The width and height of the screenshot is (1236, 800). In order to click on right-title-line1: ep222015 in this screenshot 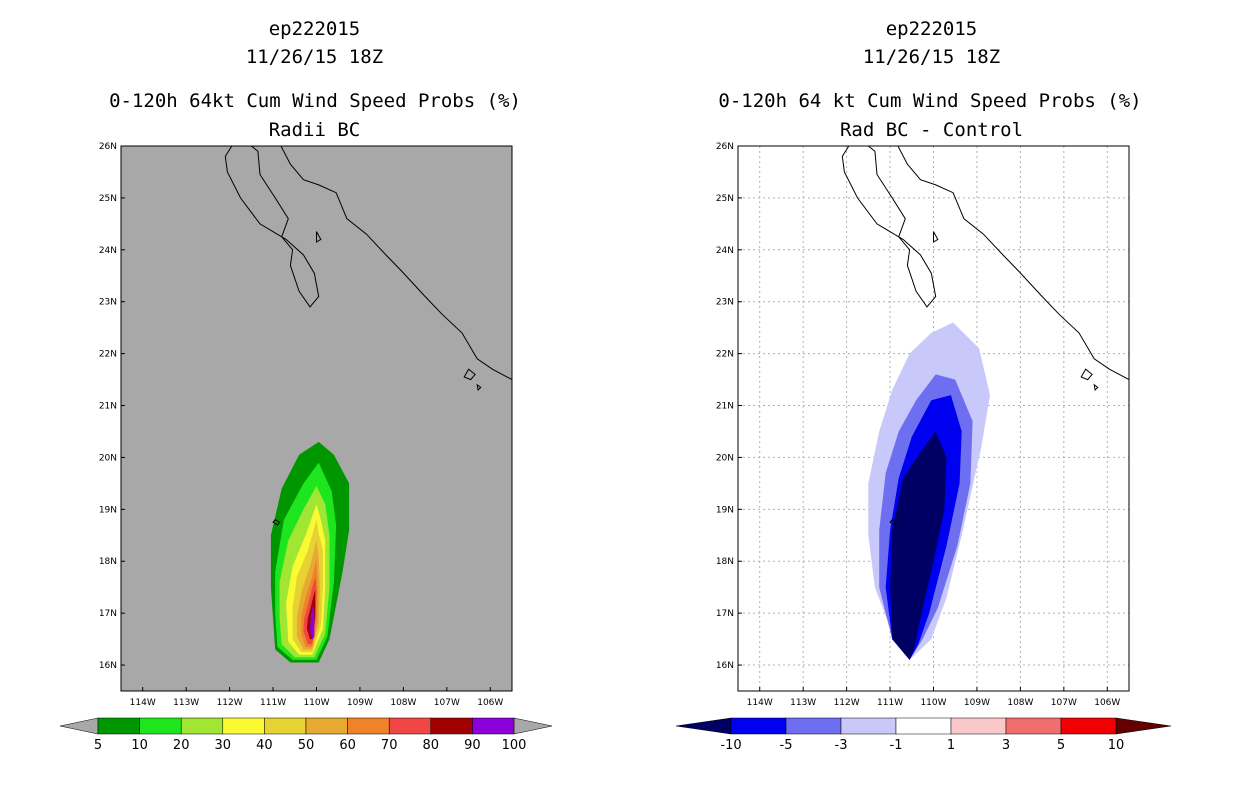, I will do `click(931, 29)`.